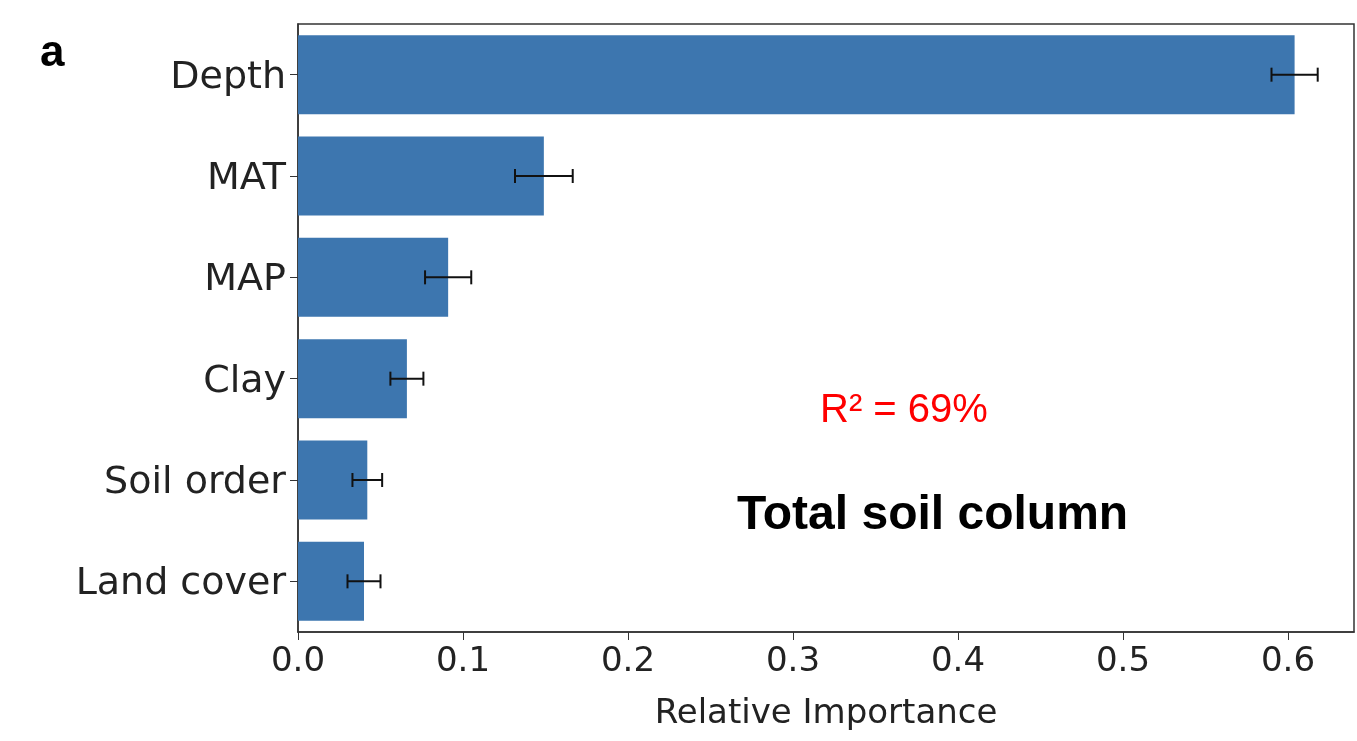 The width and height of the screenshot is (1357, 741). What do you see at coordinates (228, 74) in the screenshot?
I see `y-tick-label: Depth` at bounding box center [228, 74].